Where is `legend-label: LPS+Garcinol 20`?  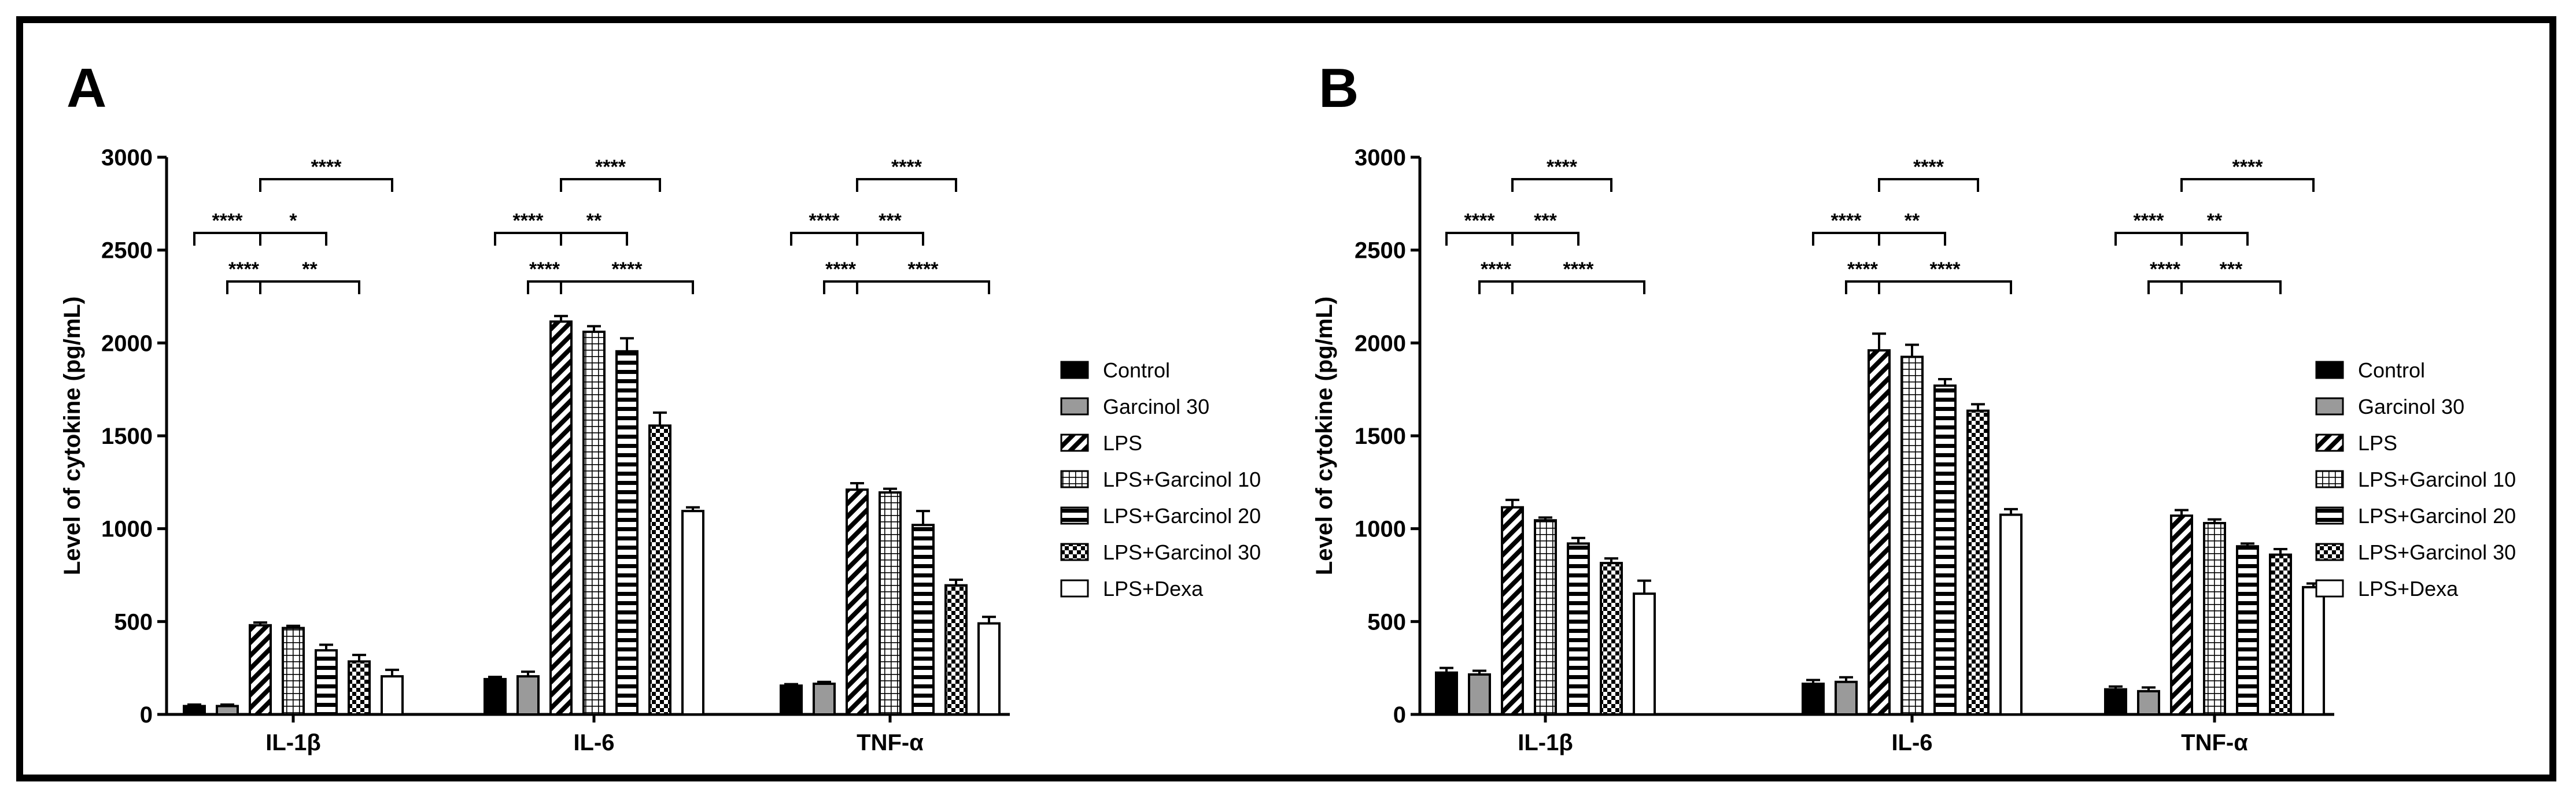 legend-label: LPS+Garcinol 20 is located at coordinates (2437, 516).